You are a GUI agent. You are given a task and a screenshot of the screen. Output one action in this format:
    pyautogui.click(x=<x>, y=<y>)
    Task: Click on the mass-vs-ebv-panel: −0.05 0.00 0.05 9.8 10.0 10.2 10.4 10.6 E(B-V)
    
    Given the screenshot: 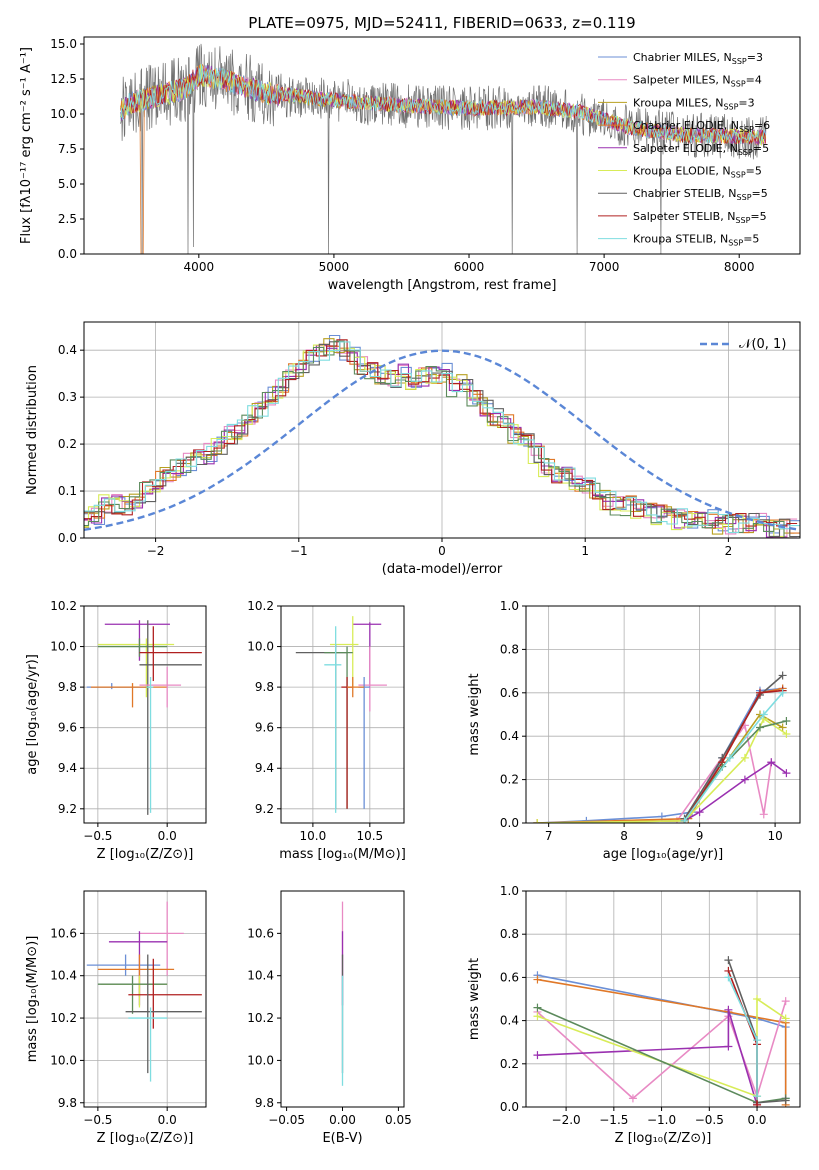 What is the action you would take?
    pyautogui.click(x=329, y=1018)
    